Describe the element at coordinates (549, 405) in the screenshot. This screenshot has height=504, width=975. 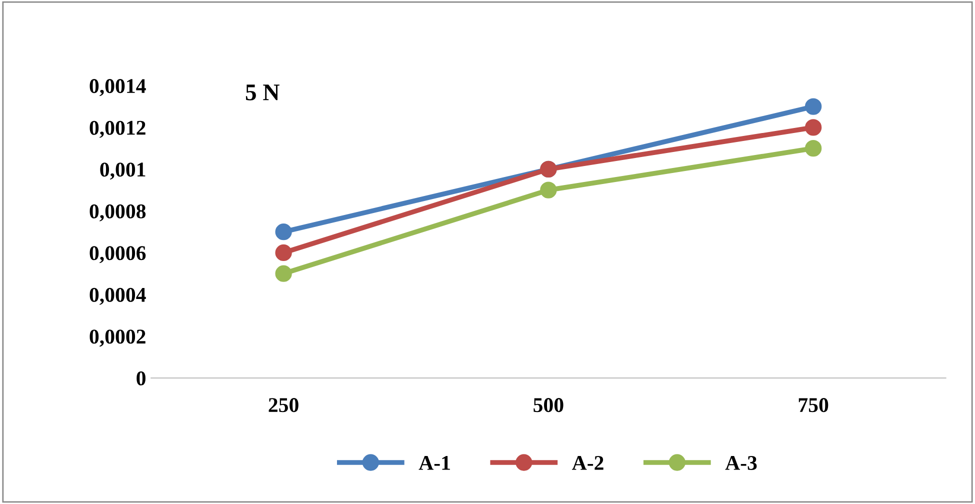
I see `x-tick-label: 500` at that location.